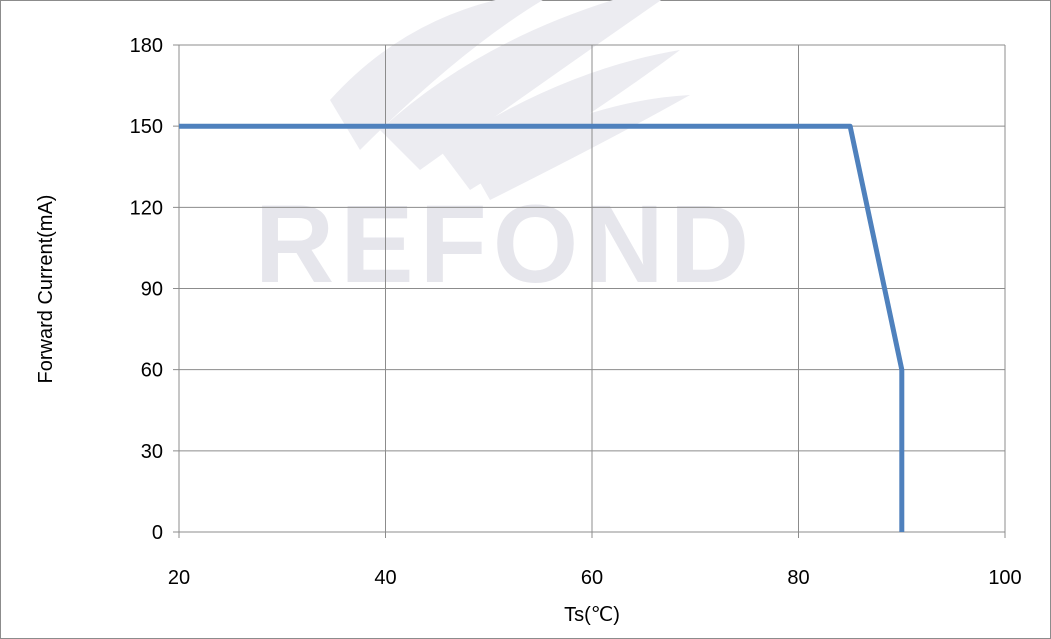 The image size is (1051, 639). What do you see at coordinates (157, 533) in the screenshot?
I see `y-tick-label: 0` at bounding box center [157, 533].